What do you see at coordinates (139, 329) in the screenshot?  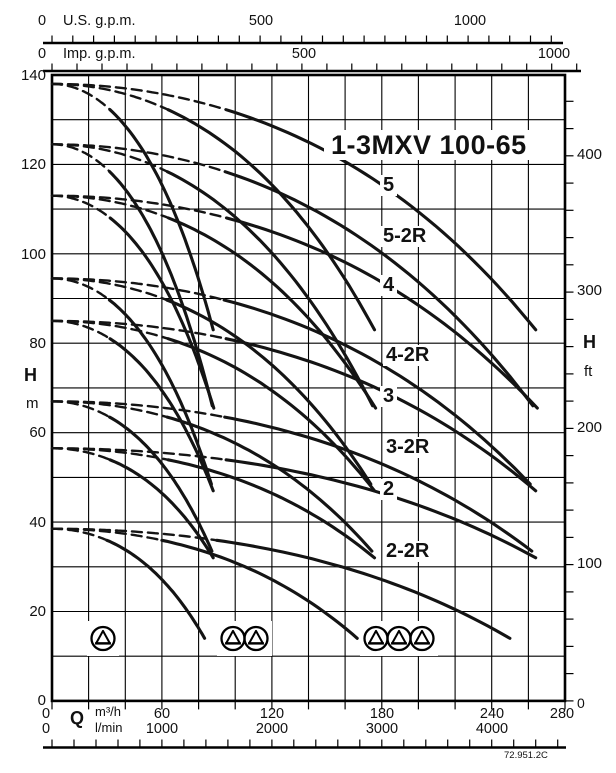 I see `curve-3-3p-lowflow` at bounding box center [139, 329].